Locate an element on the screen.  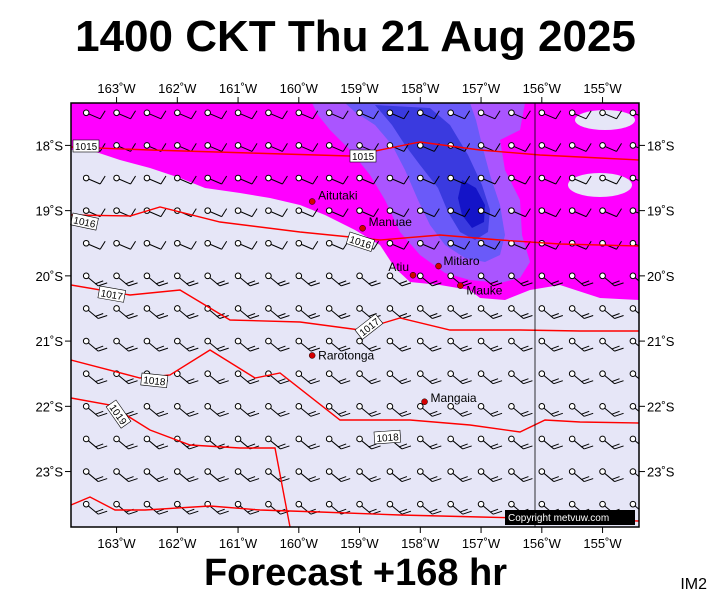
svg-text: 1016 is located at coordinates (84, 222).